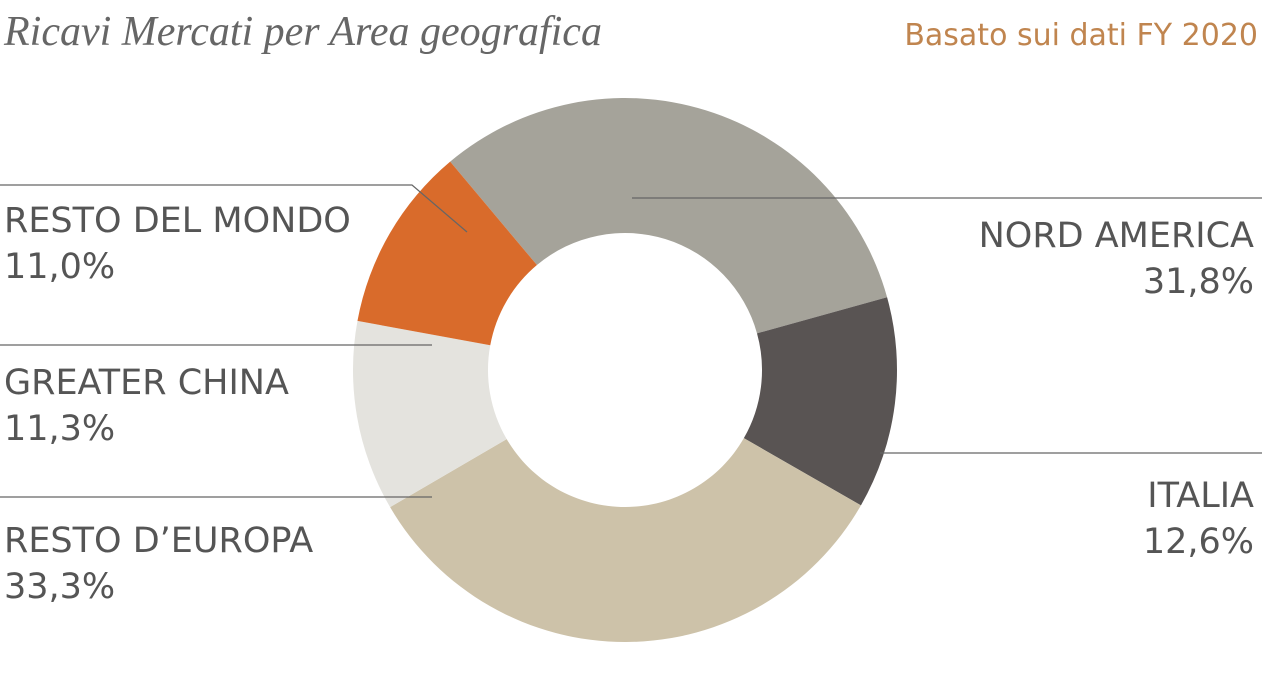 Image resolution: width=1266 pixels, height=690 pixels. What do you see at coordinates (1198, 282) in the screenshot?
I see `value-label: 31,8%` at bounding box center [1198, 282].